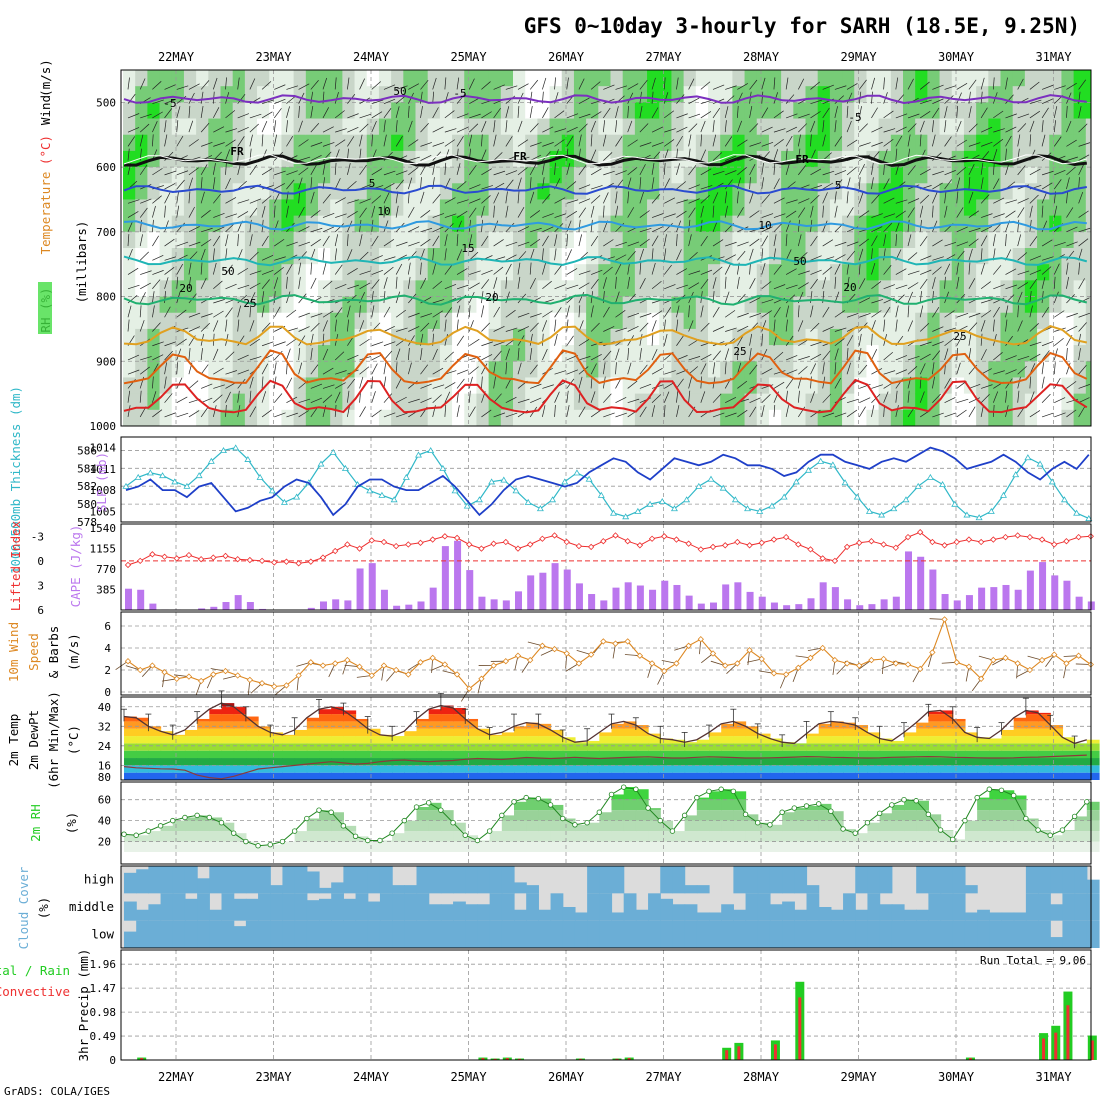 This screenshot has height=1100, width=1100. I want to click on date-label-top: 24MAY, so click(371, 57).